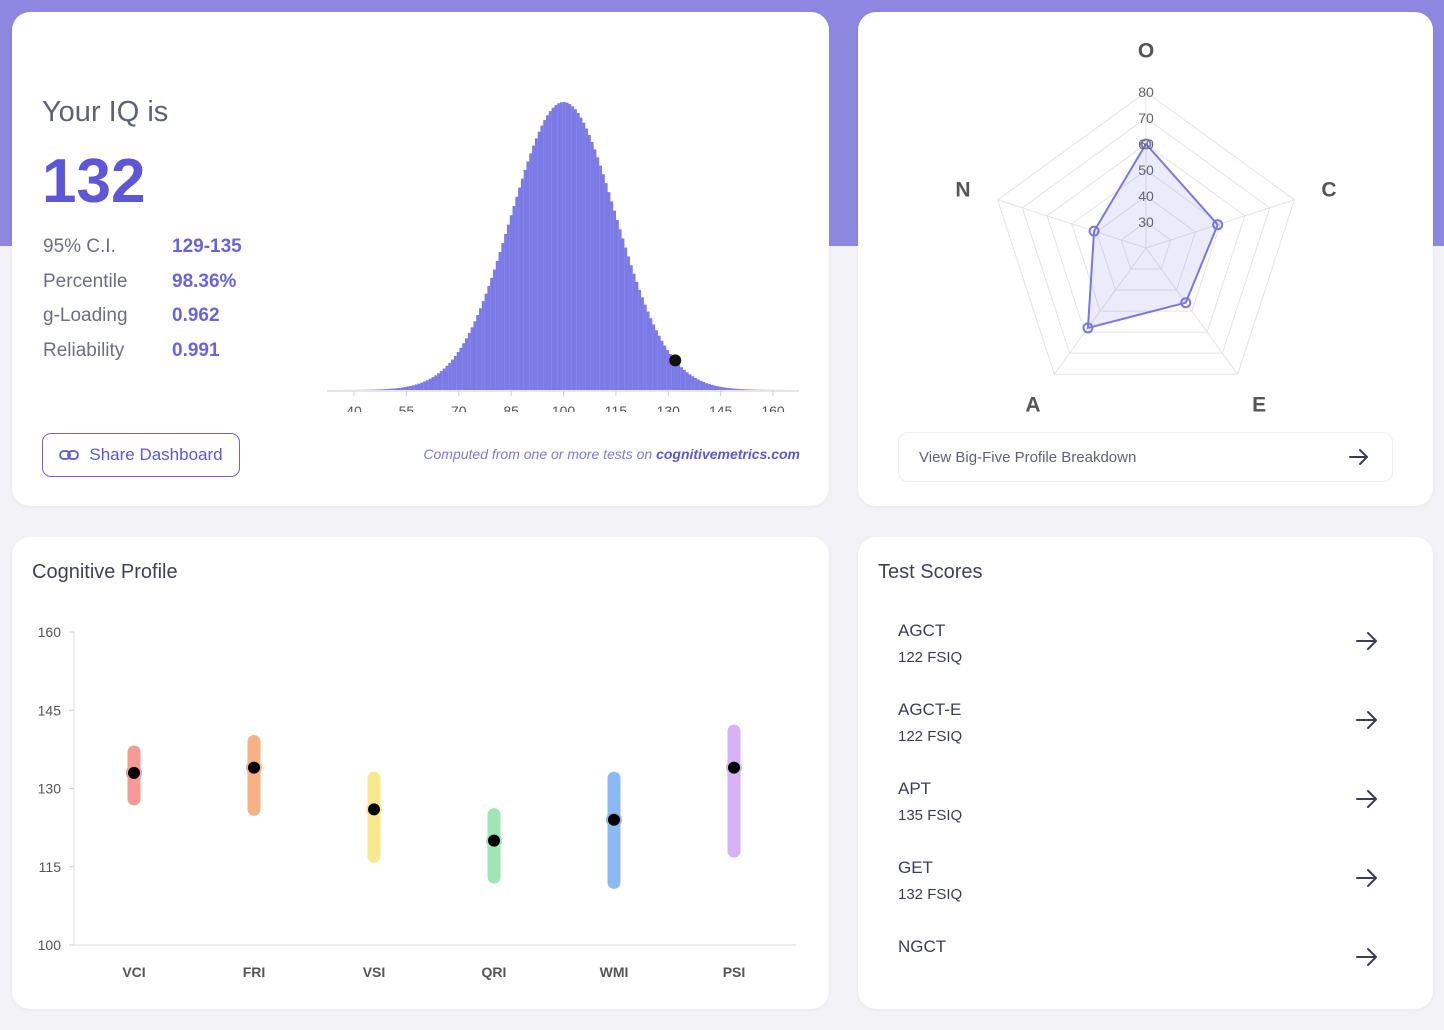  I want to click on big-five-breakdown-link: View Big-Five Profile Breakdown, so click(1145, 457).